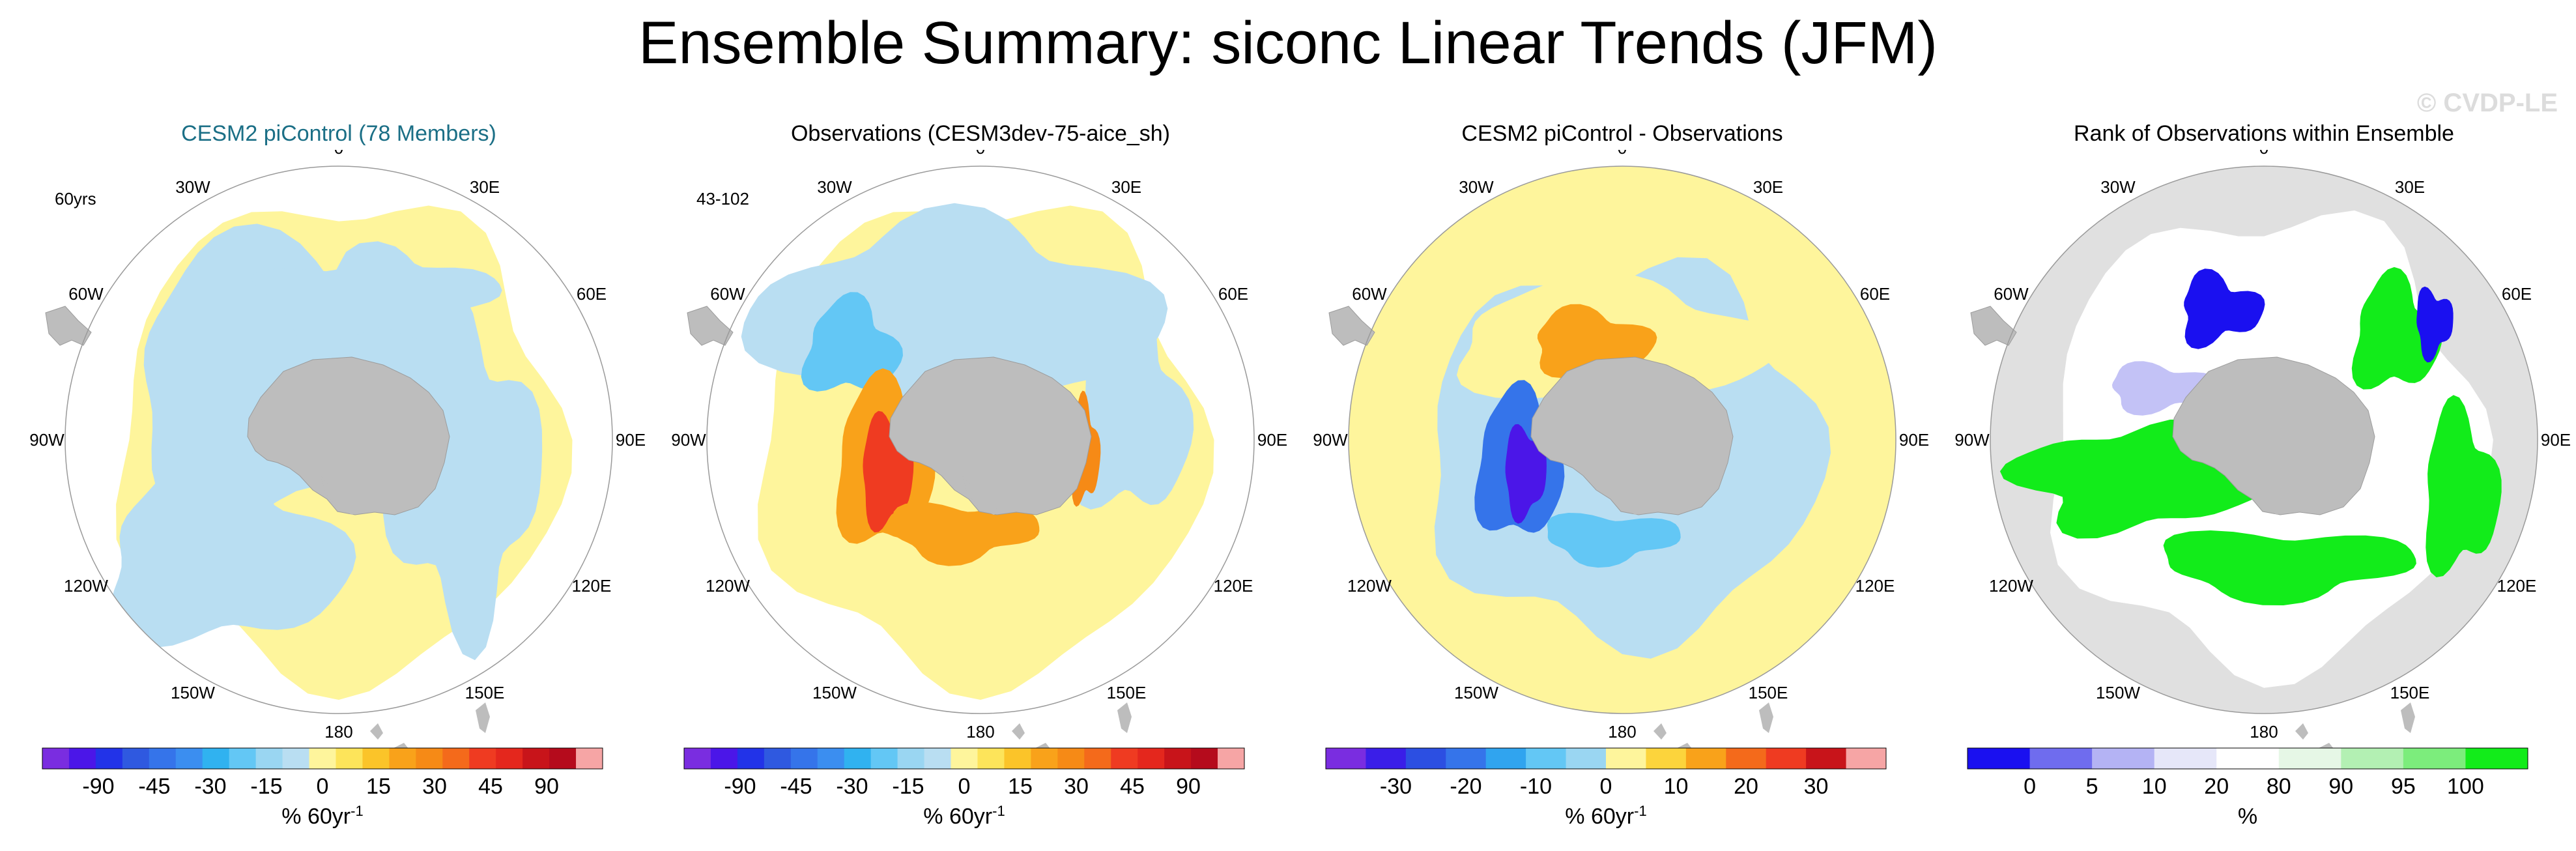  What do you see at coordinates (266, 786) in the screenshot?
I see `colorbar-tick-label: -15` at bounding box center [266, 786].